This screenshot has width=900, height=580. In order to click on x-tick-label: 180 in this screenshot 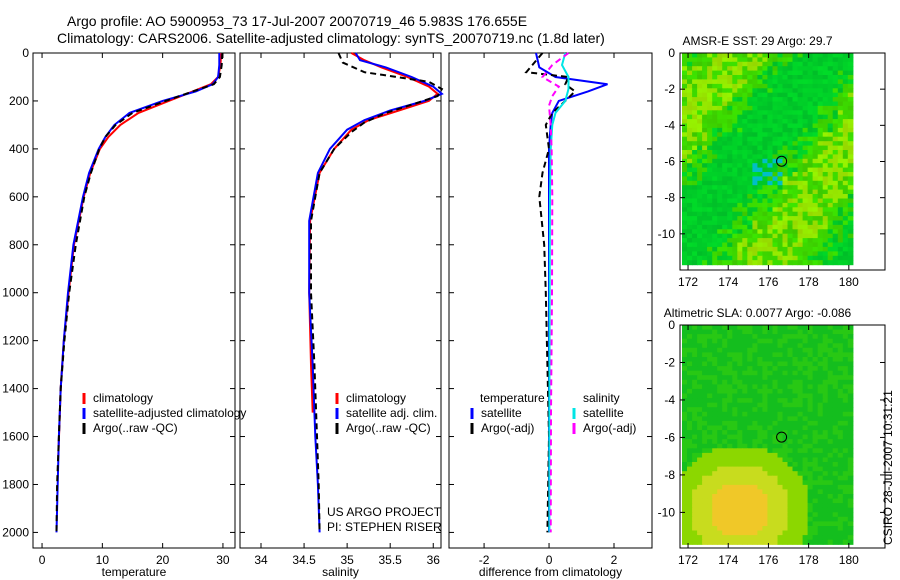, I will do `click(849, 560)`.